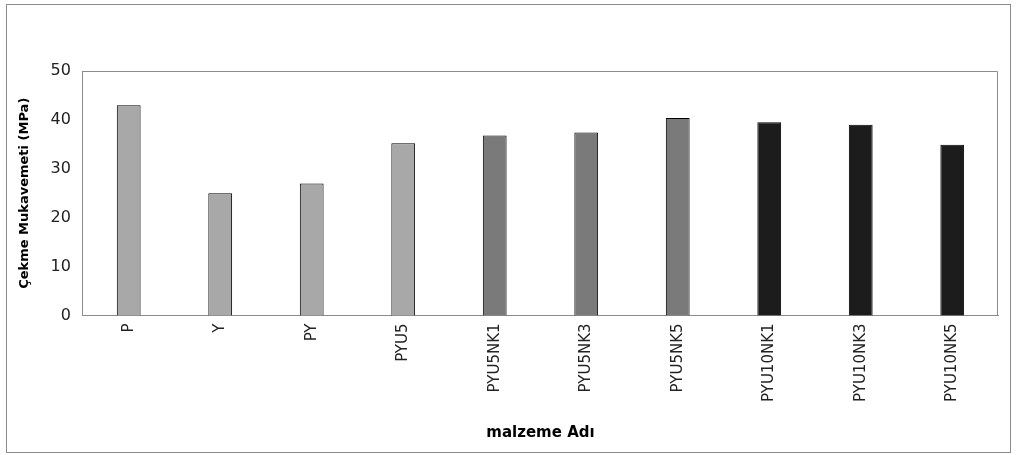 The width and height of the screenshot is (1017, 455). I want to click on y-tick-label: 0, so click(65, 314).